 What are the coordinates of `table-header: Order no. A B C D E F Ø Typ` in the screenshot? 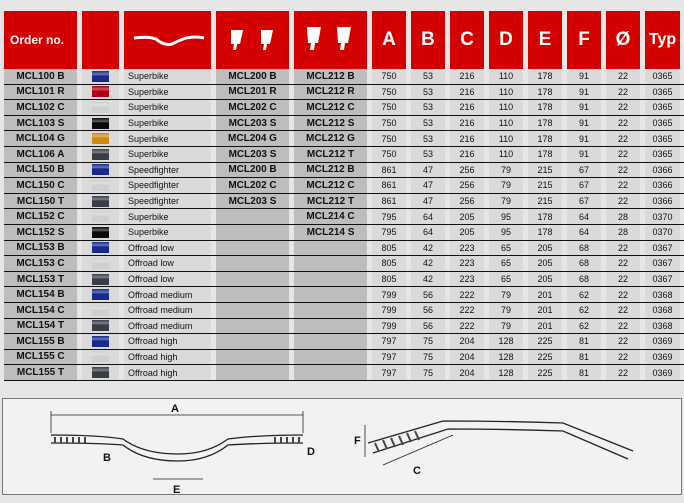 It's located at (344, 40).